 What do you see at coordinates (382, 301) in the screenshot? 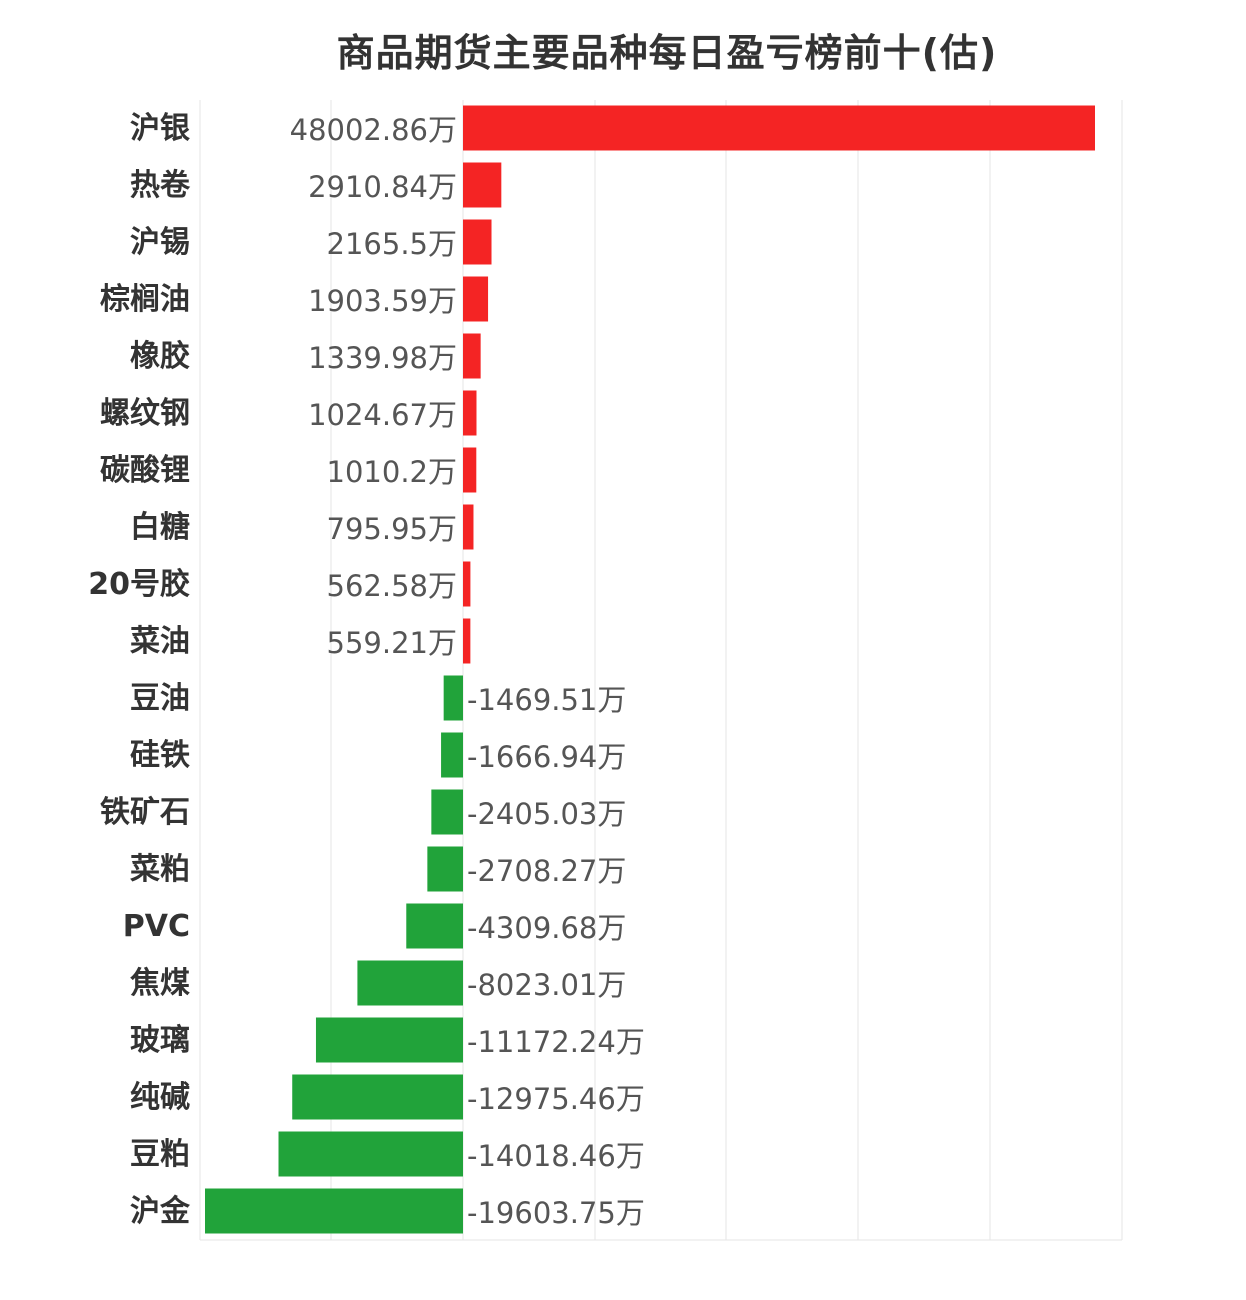
I see `value-label: 1903.59万` at bounding box center [382, 301].